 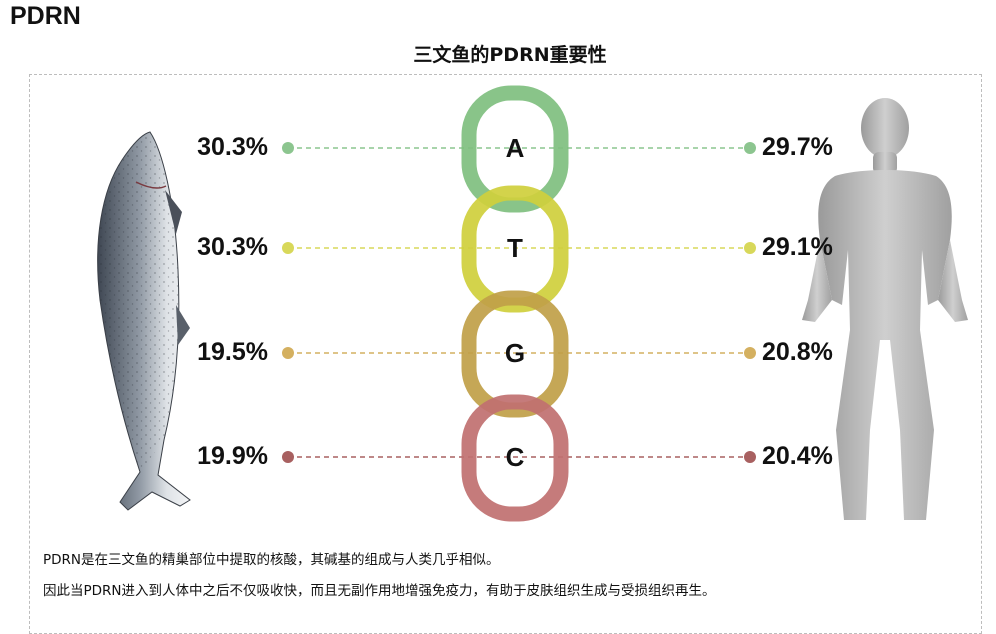 What do you see at coordinates (885, 309) in the screenshot?
I see `human-illustration` at bounding box center [885, 309].